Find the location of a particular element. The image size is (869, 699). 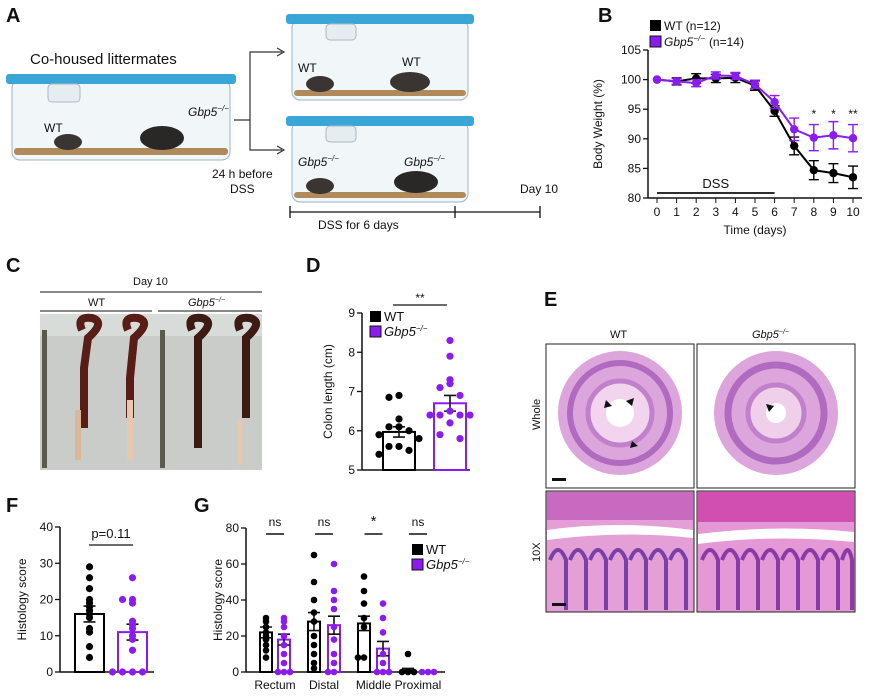

panel-label-b: B is located at coordinates (605, 16).